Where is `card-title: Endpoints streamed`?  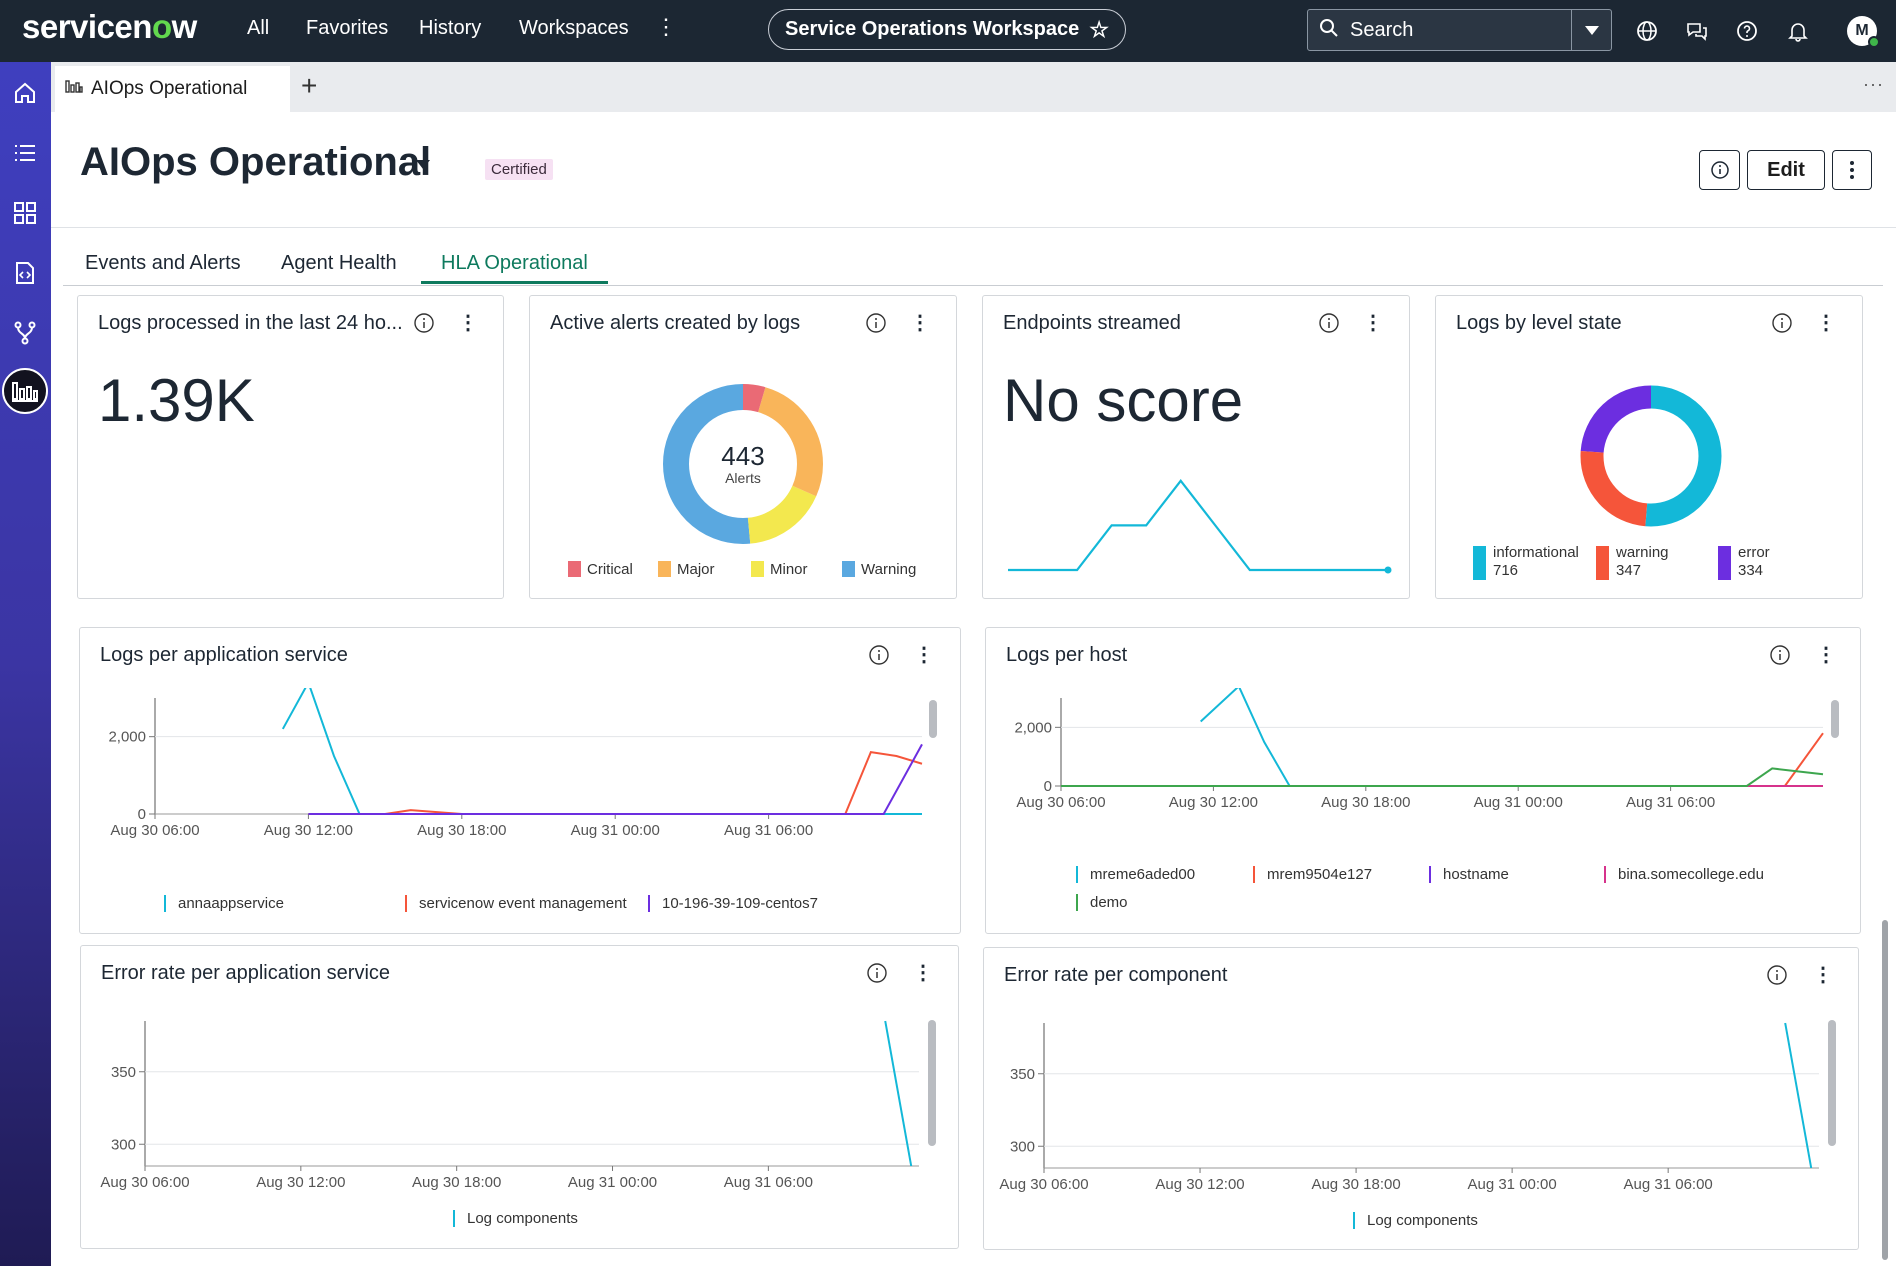
card-title: Endpoints streamed is located at coordinates (1092, 323).